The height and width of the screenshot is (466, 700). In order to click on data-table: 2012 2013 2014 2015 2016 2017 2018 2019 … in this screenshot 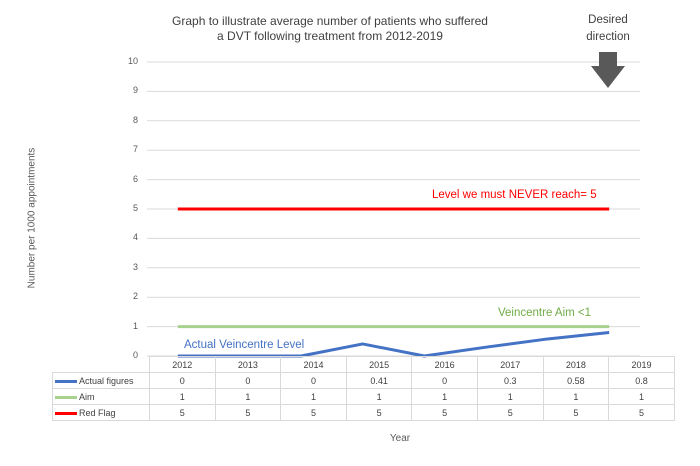, I will do `click(363, 388)`.